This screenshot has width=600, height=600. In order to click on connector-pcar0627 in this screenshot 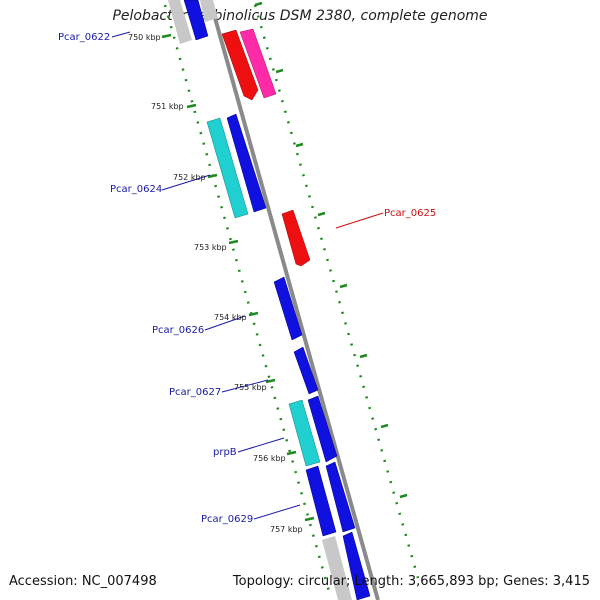, I will do `click(245, 386)`.